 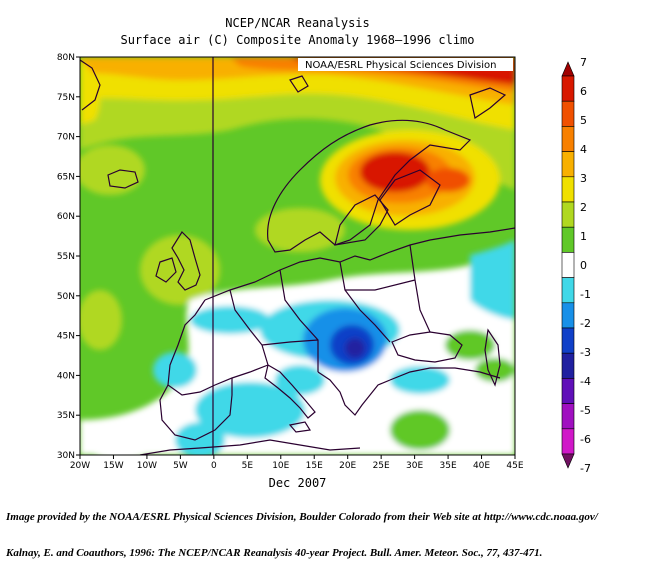 What do you see at coordinates (481, 466) in the screenshot?
I see `lon-tick-label: 40E` at bounding box center [481, 466].